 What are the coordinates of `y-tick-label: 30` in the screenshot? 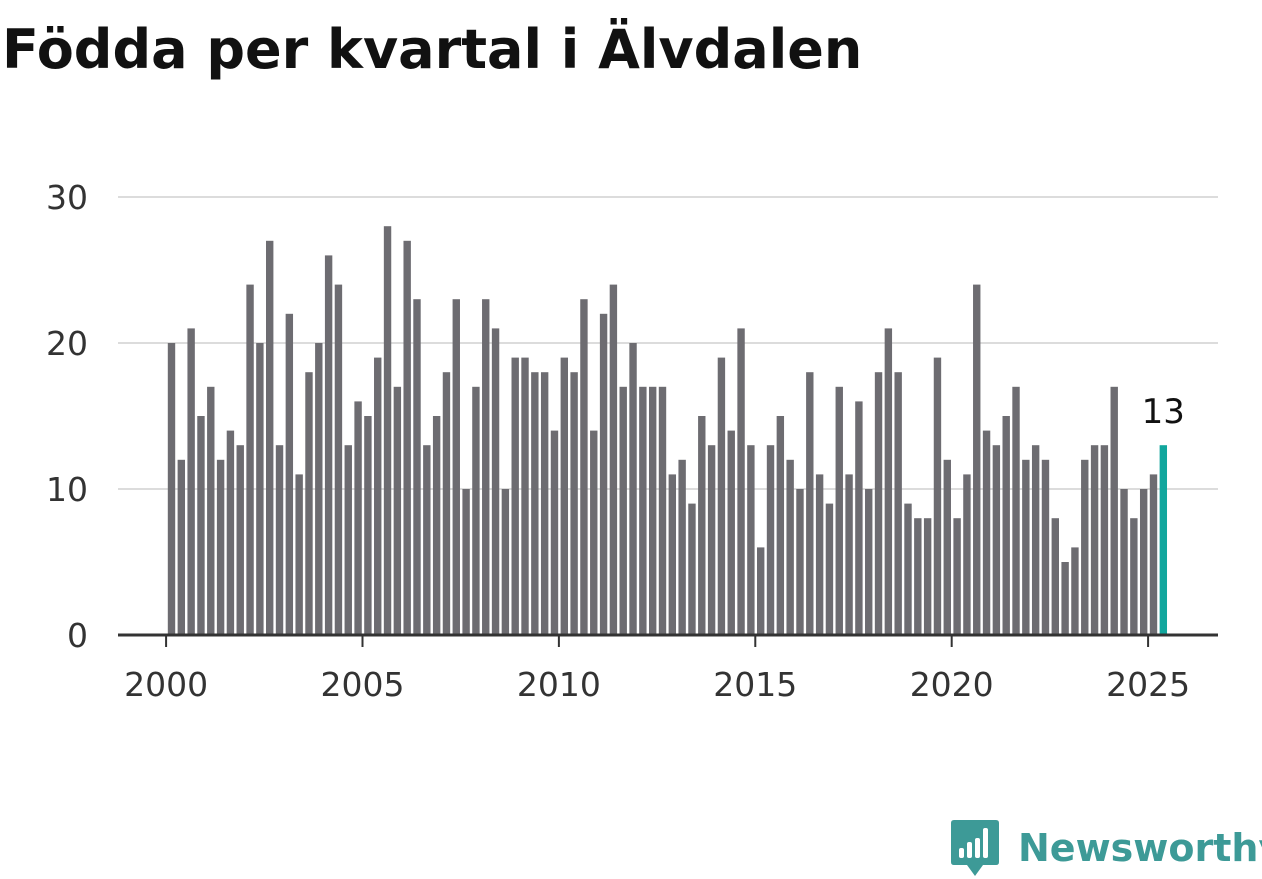 It's located at (67, 197).